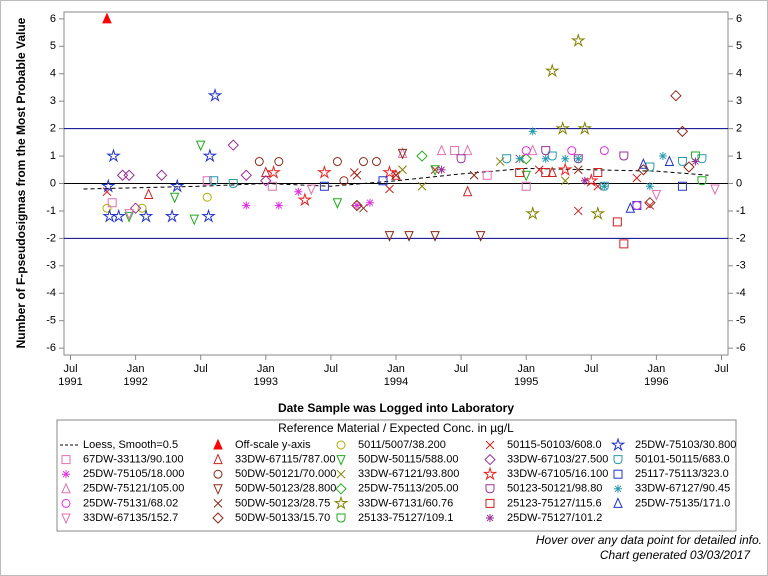 The width and height of the screenshot is (768, 576). I want to click on y-tick-label: 4, so click(53, 74).